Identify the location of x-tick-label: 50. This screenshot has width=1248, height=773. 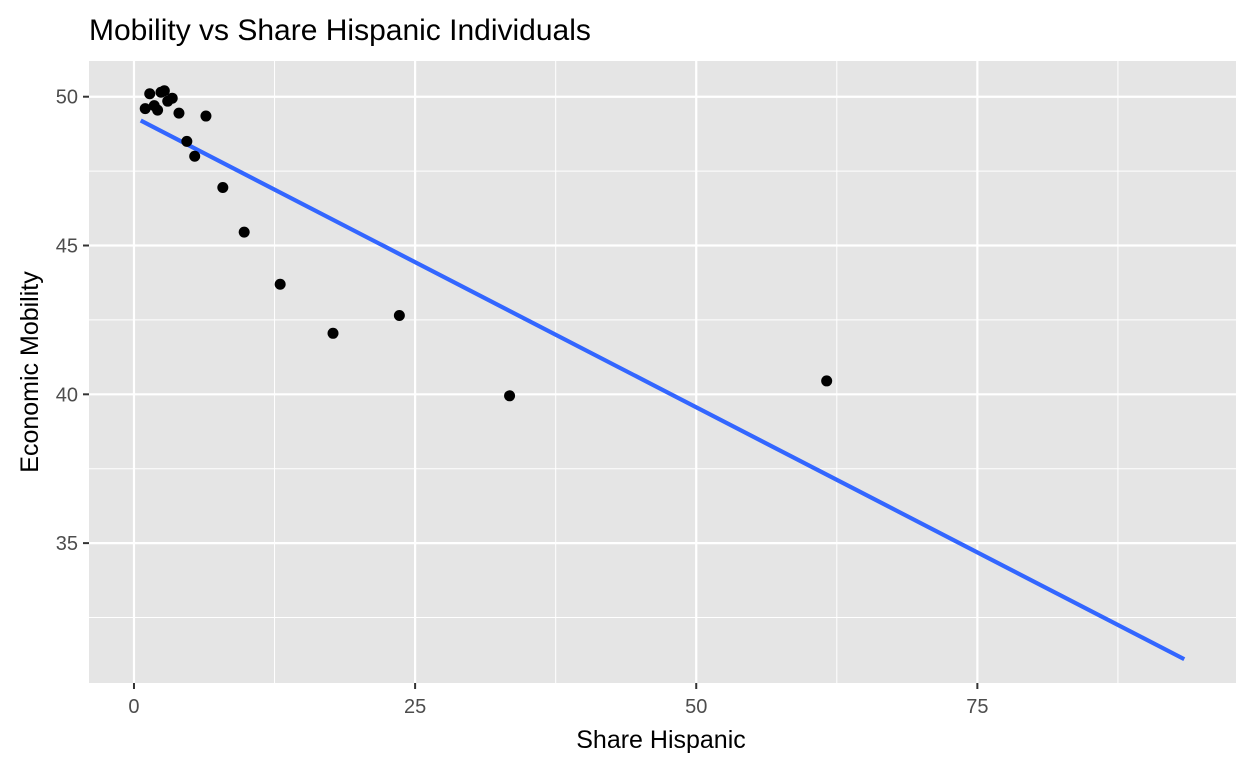
(696, 707).